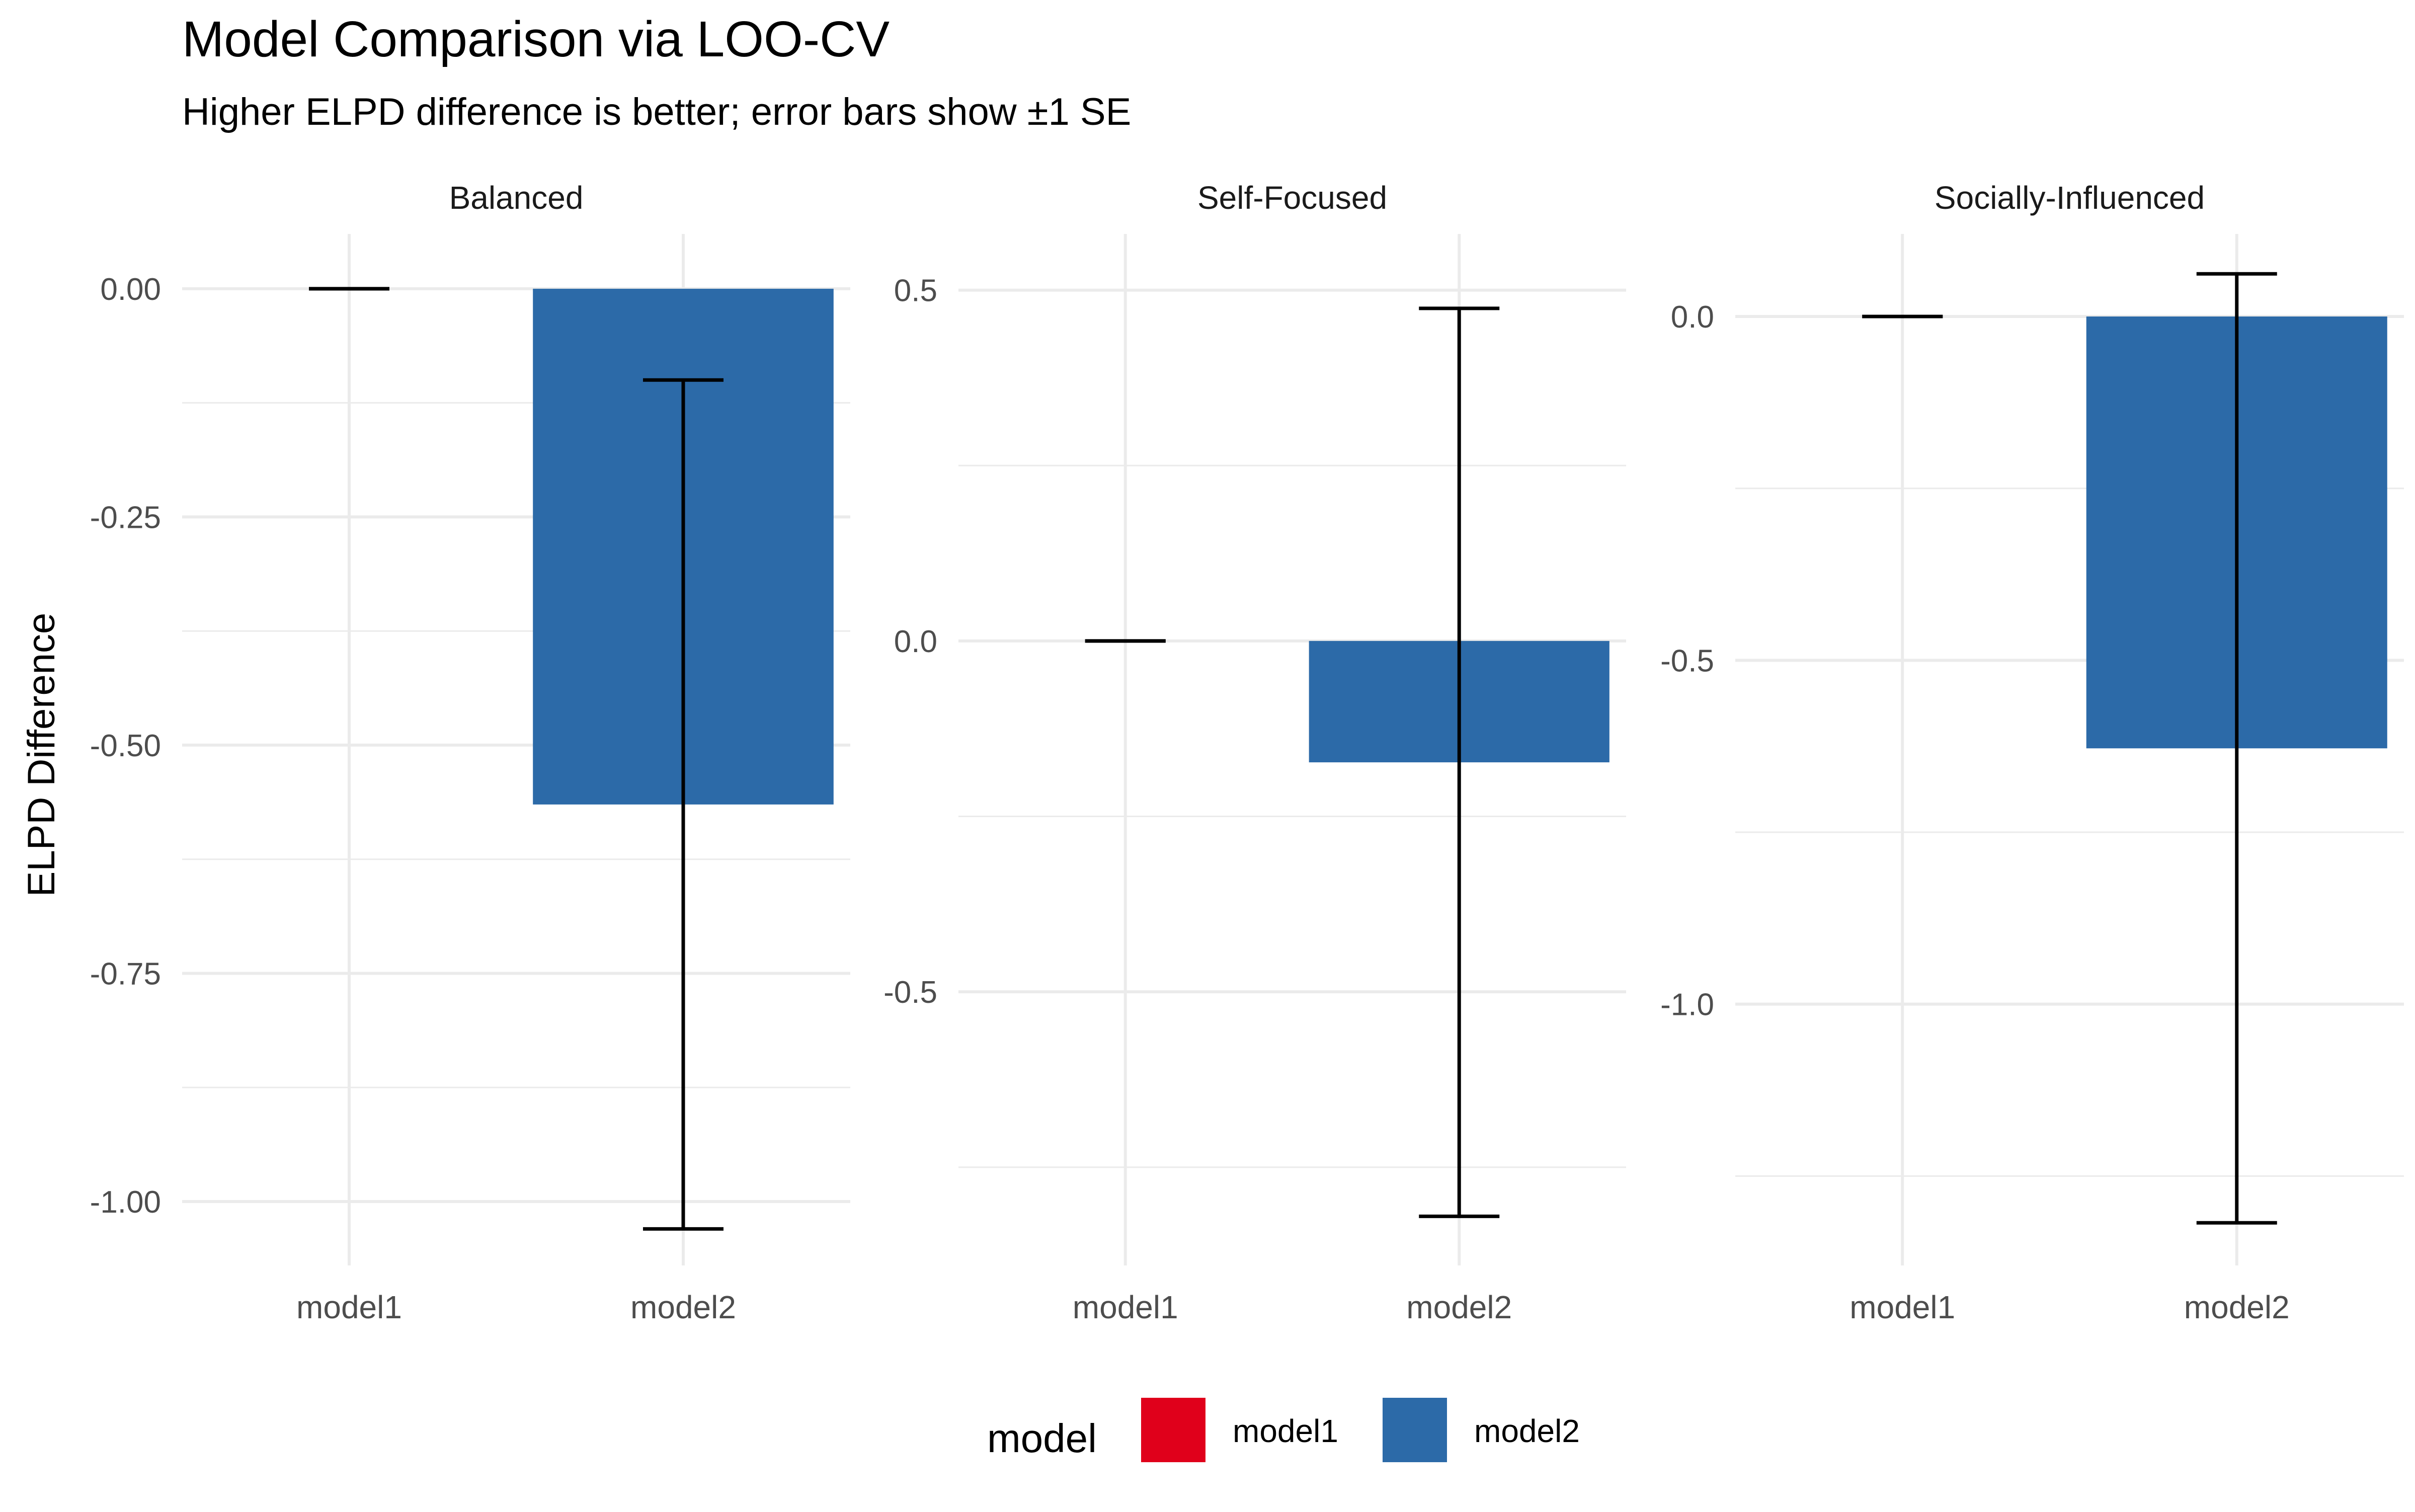  Describe the element at coordinates (125, 1202) in the screenshot. I see `y-tick-label: -1.00` at that location.